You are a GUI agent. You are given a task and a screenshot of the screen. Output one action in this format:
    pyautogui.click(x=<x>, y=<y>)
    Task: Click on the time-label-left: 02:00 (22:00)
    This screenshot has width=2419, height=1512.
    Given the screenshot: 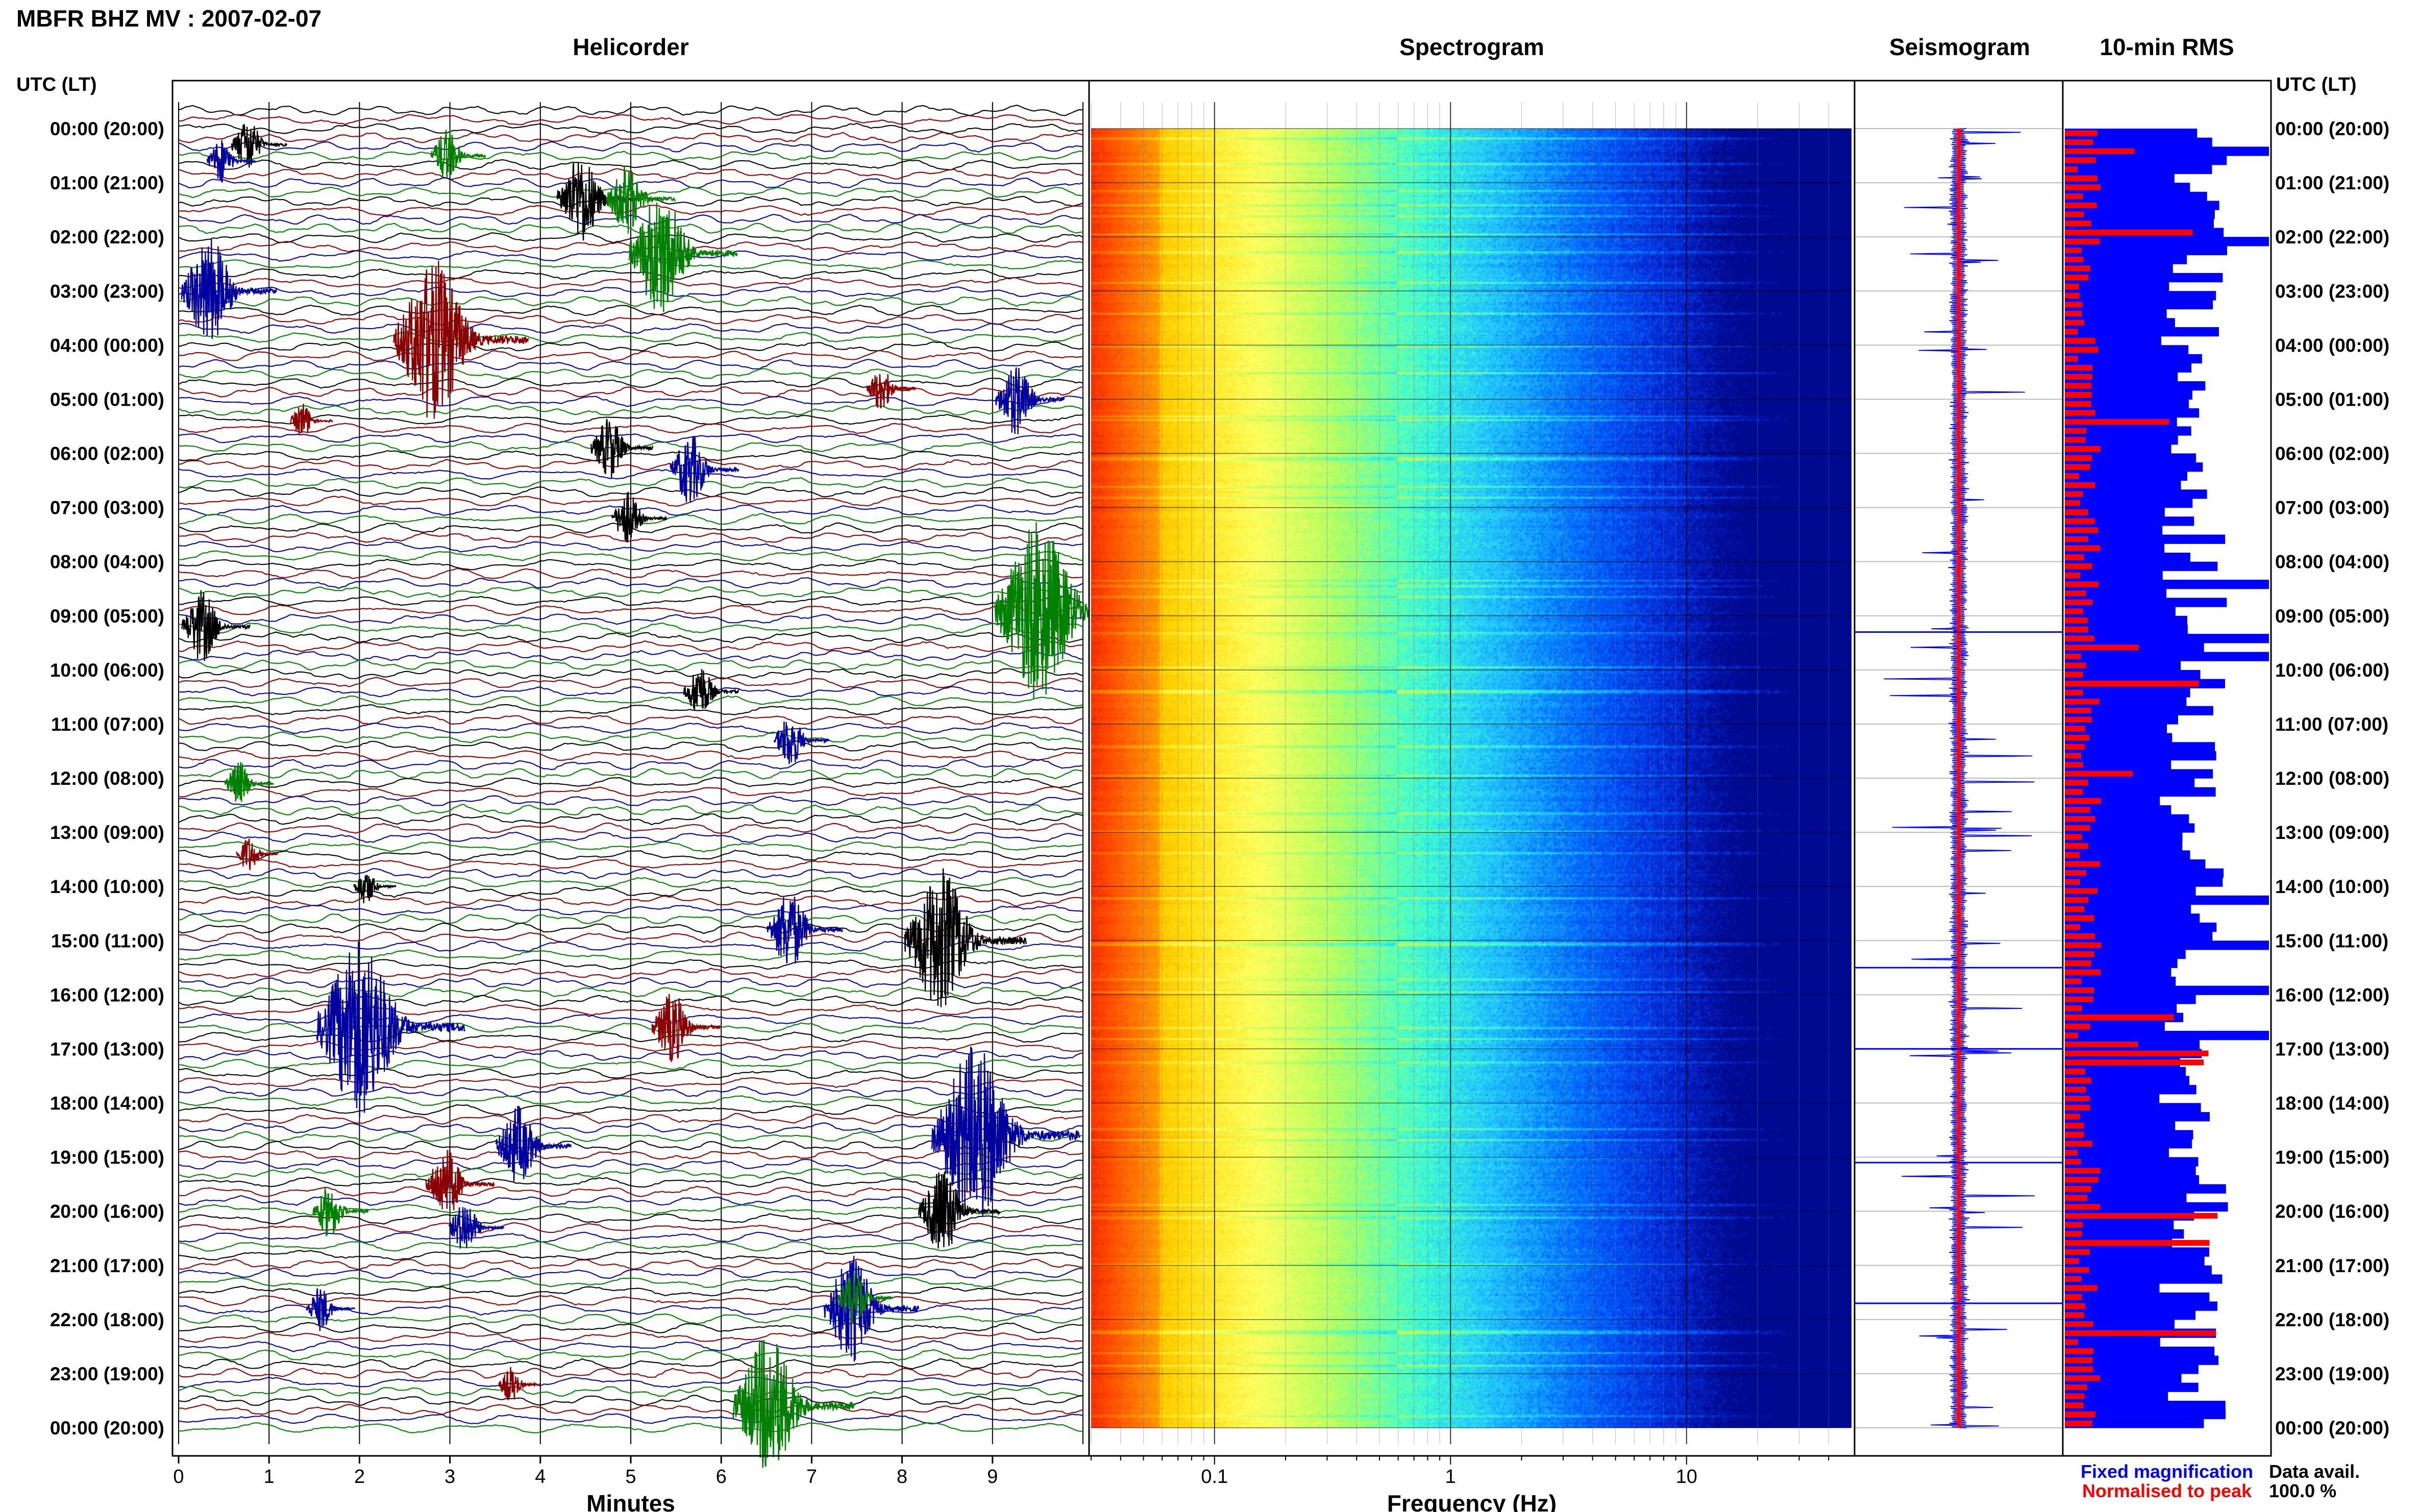 What is the action you would take?
    pyautogui.click(x=107, y=237)
    